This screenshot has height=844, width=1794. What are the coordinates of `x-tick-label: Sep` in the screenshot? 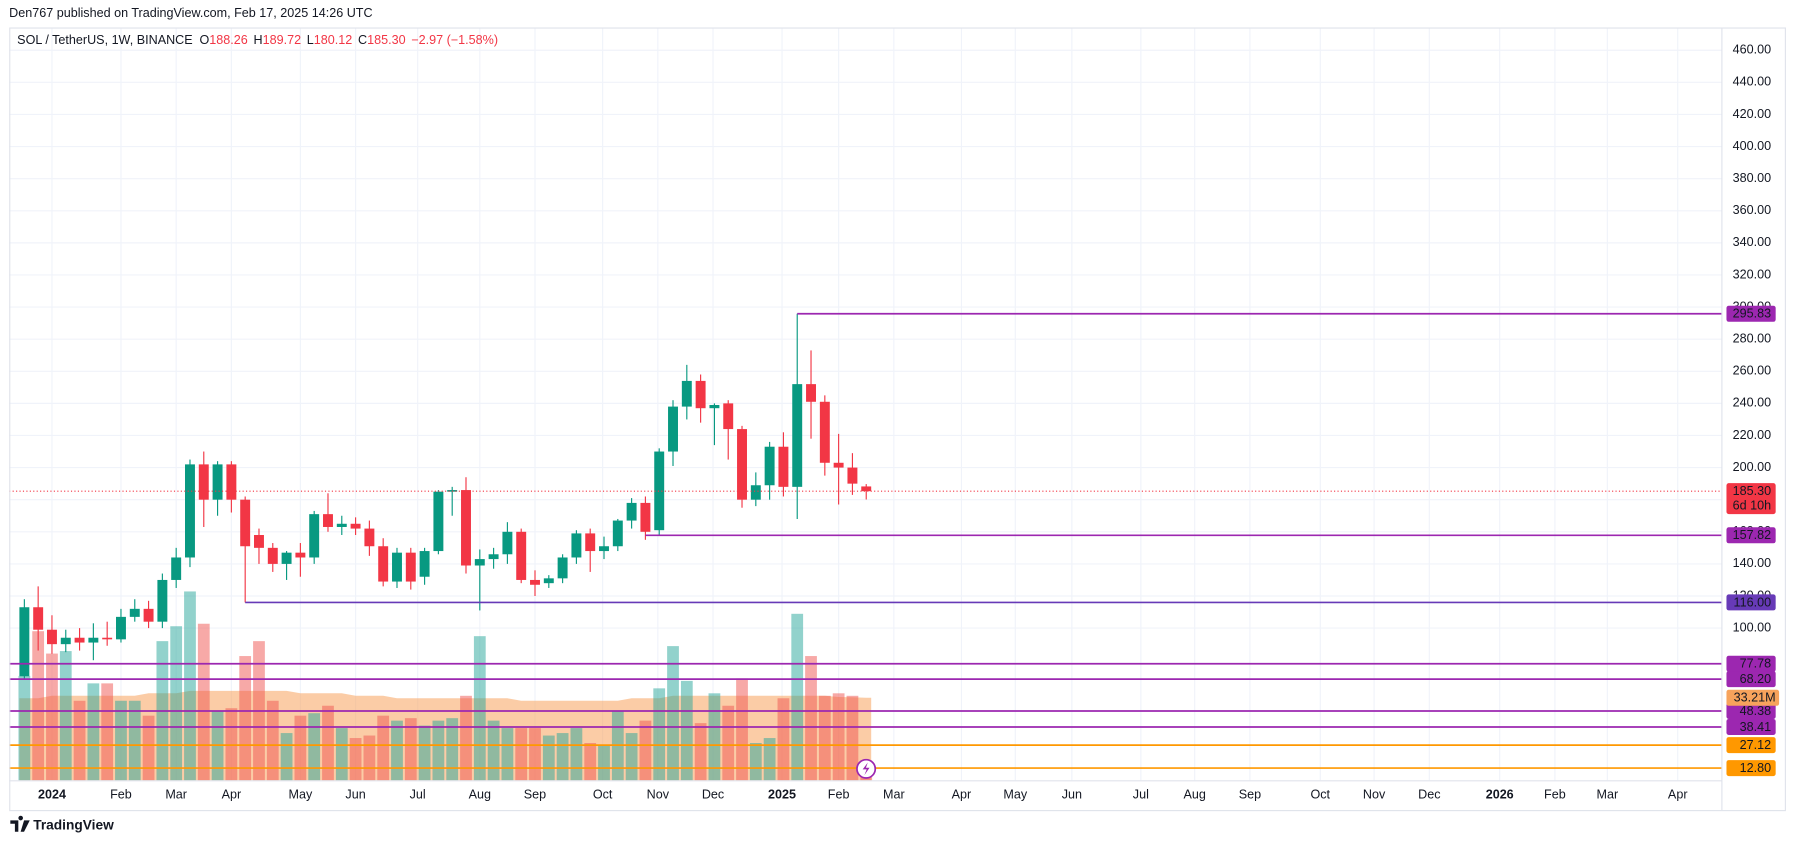 It's located at (1250, 794).